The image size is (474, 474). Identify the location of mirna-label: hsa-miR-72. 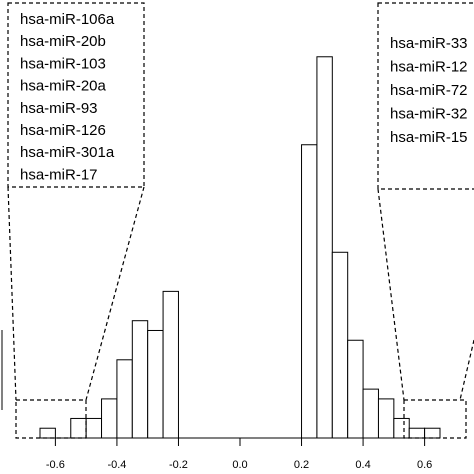
(429, 90).